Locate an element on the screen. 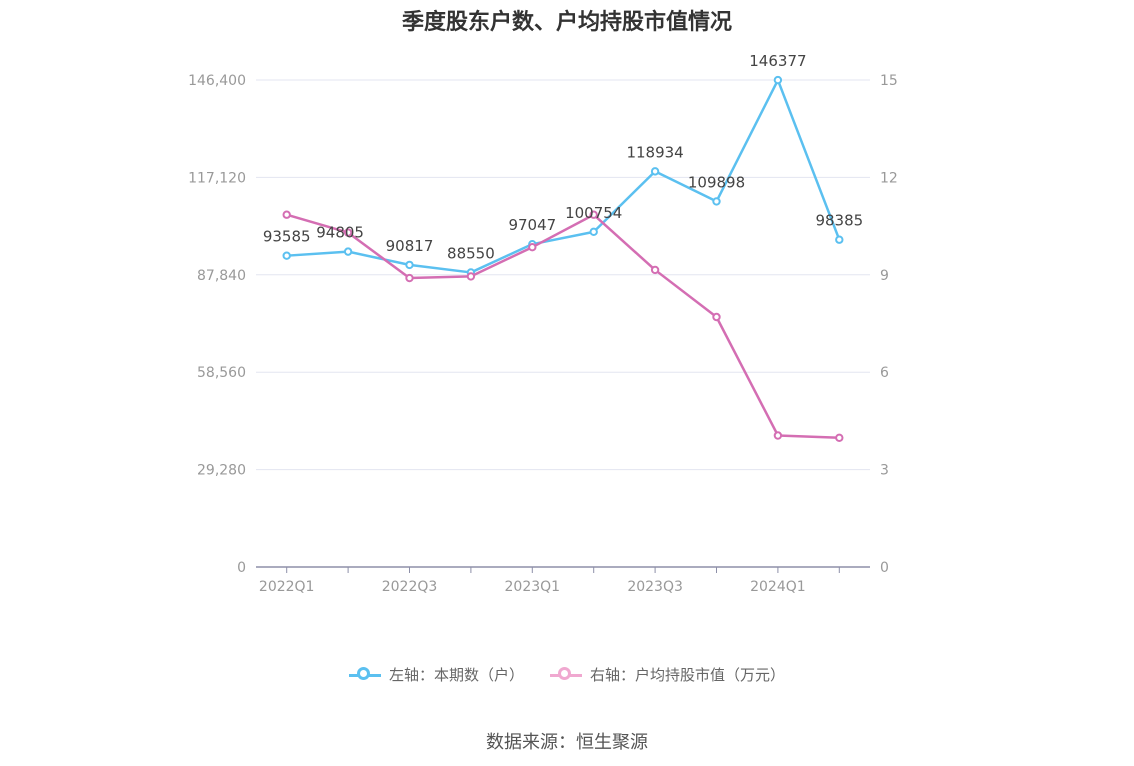  data-label: 90817 is located at coordinates (410, 246).